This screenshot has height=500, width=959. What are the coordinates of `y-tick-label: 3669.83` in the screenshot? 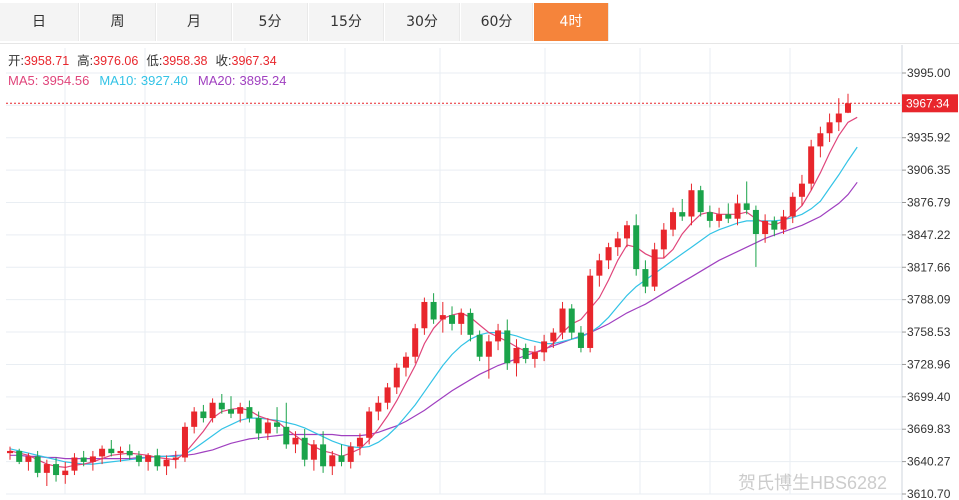 It's located at (929, 429).